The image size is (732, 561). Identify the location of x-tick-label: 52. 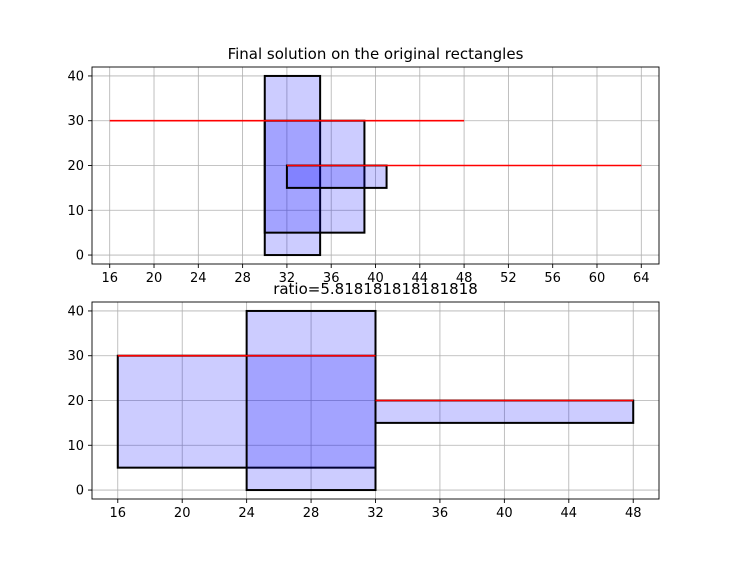
(508, 278).